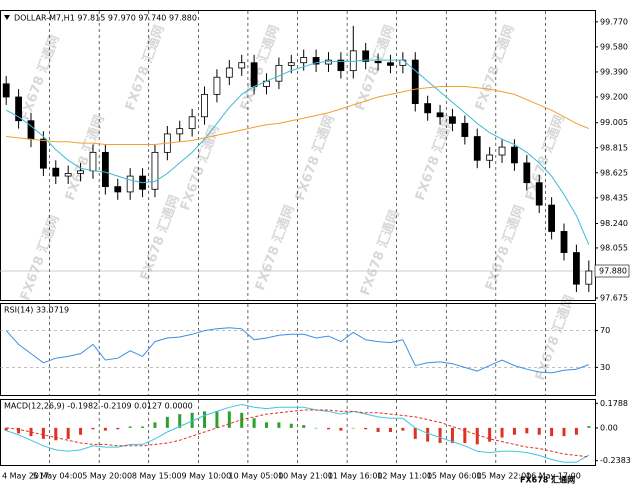 This screenshot has height=490, width=630. Describe the element at coordinates (553, 476) in the screenshot. I see `x-tick-label: 16 May 17:00` at that location.